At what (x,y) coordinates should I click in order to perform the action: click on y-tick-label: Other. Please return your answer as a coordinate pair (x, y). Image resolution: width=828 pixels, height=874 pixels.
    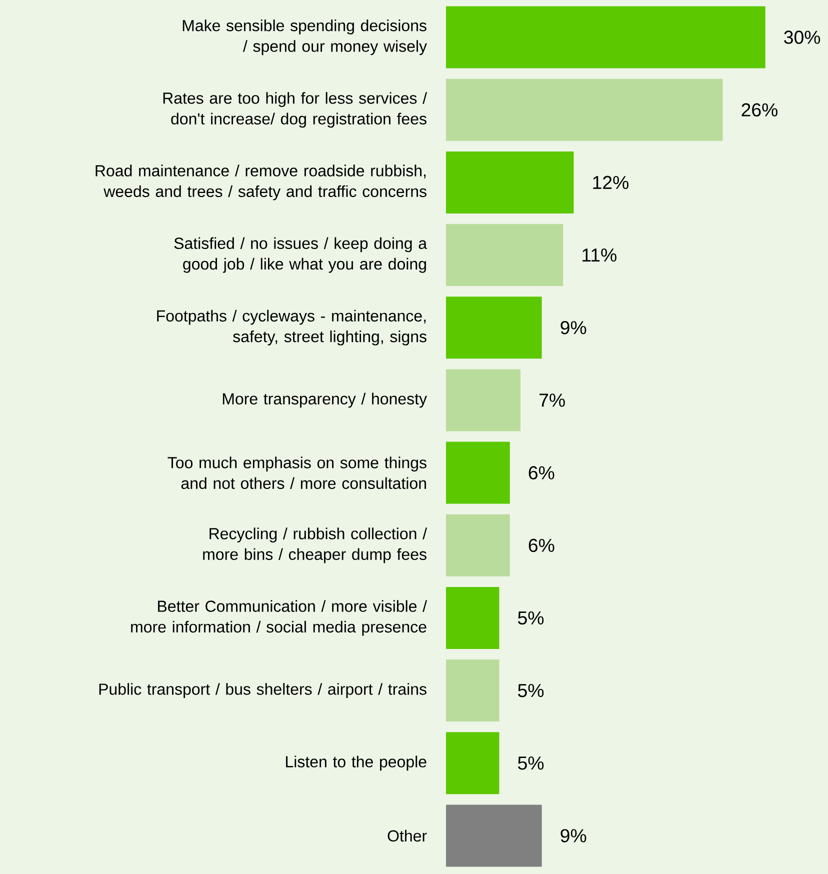
    Looking at the image, I should click on (407, 836).